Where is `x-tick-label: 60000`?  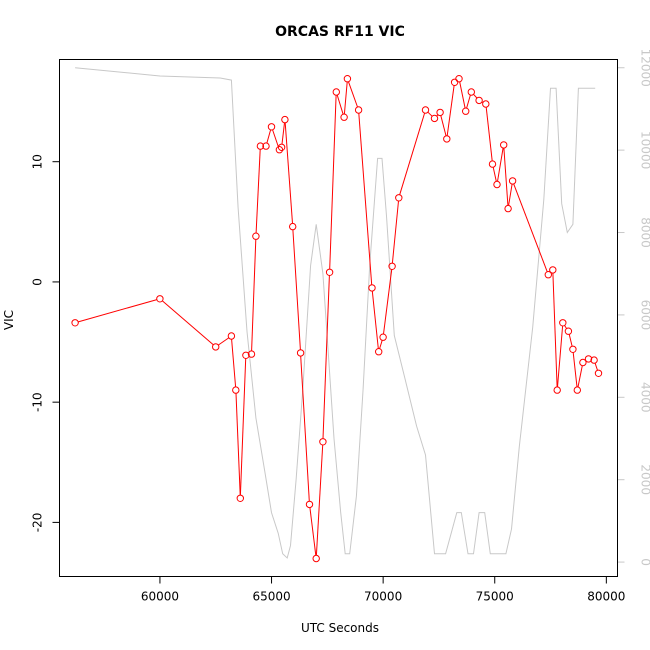
x-tick-label: 60000 is located at coordinates (160, 597).